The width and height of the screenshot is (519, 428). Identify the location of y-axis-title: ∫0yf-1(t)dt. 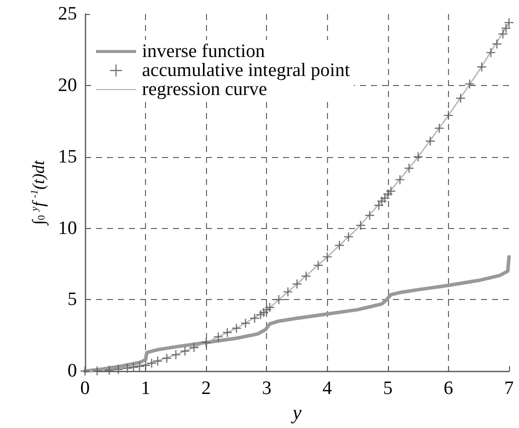
(39, 192).